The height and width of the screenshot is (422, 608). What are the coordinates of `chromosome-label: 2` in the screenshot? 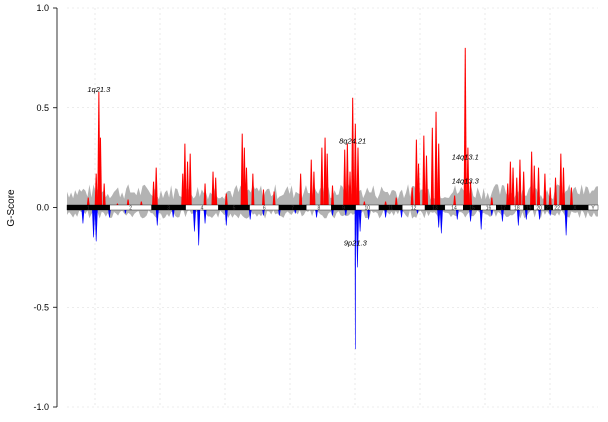 It's located at (130, 208).